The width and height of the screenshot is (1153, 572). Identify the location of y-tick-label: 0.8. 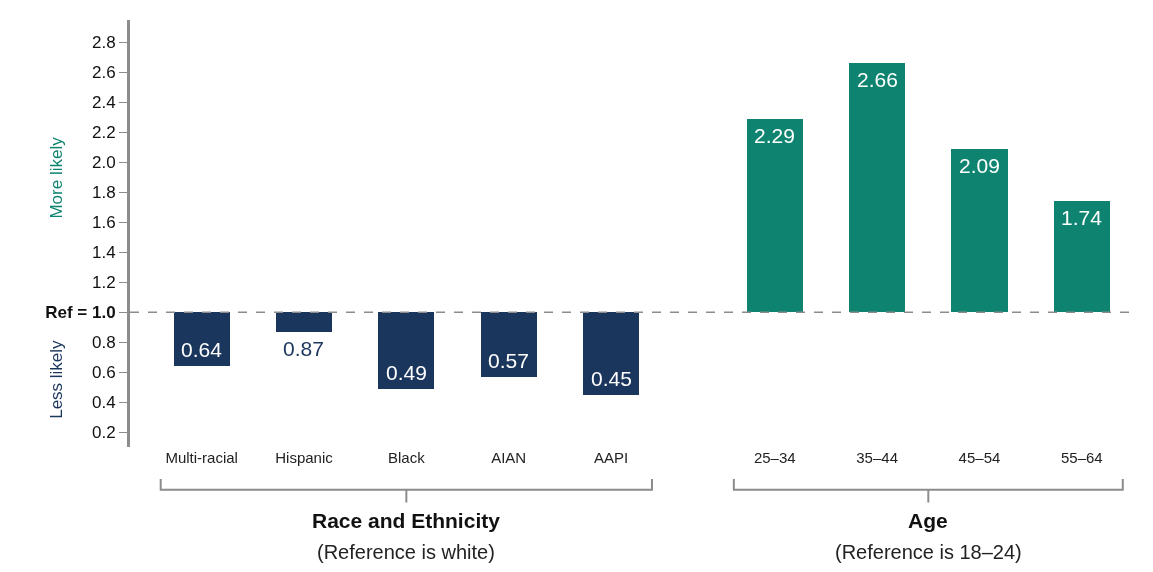
(103, 343).